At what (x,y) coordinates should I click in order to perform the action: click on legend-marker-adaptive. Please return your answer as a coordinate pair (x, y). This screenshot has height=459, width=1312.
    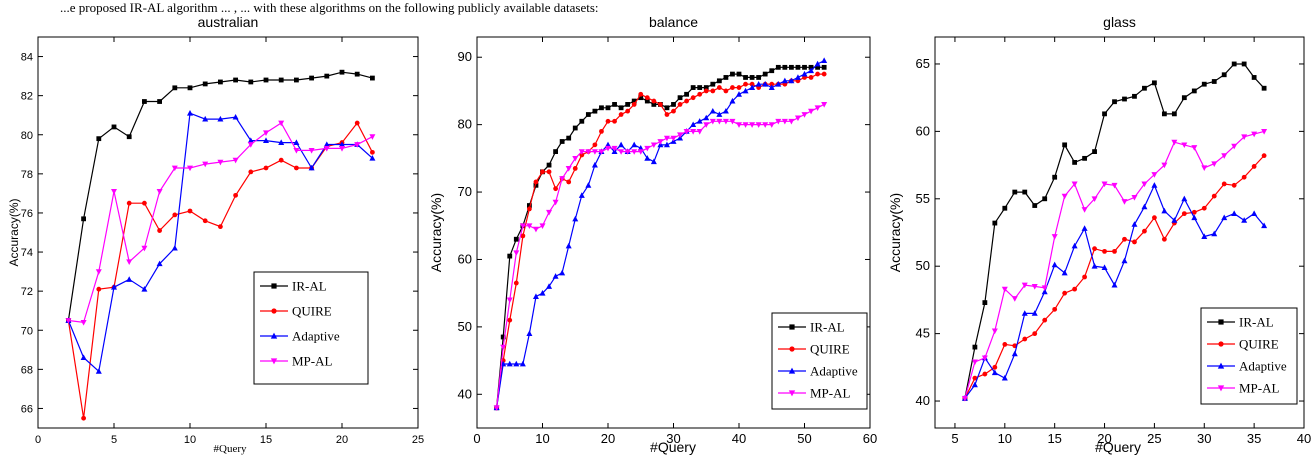
    Looking at the image, I should click on (792, 370).